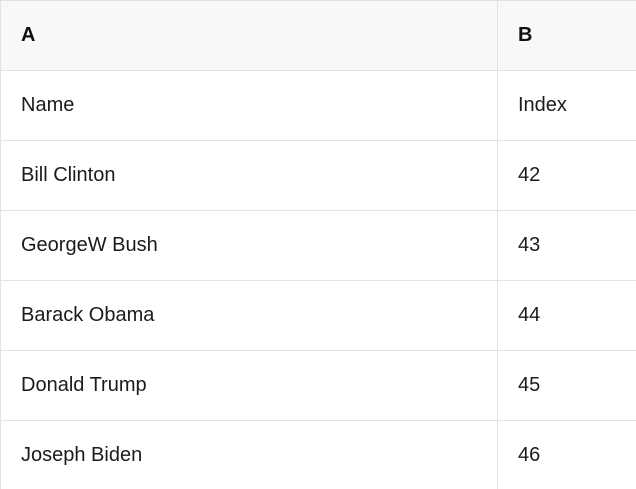 Image resolution: width=636 pixels, height=489 pixels. Describe the element at coordinates (566, 105) in the screenshot. I see `cell-b1-index: Index` at that location.